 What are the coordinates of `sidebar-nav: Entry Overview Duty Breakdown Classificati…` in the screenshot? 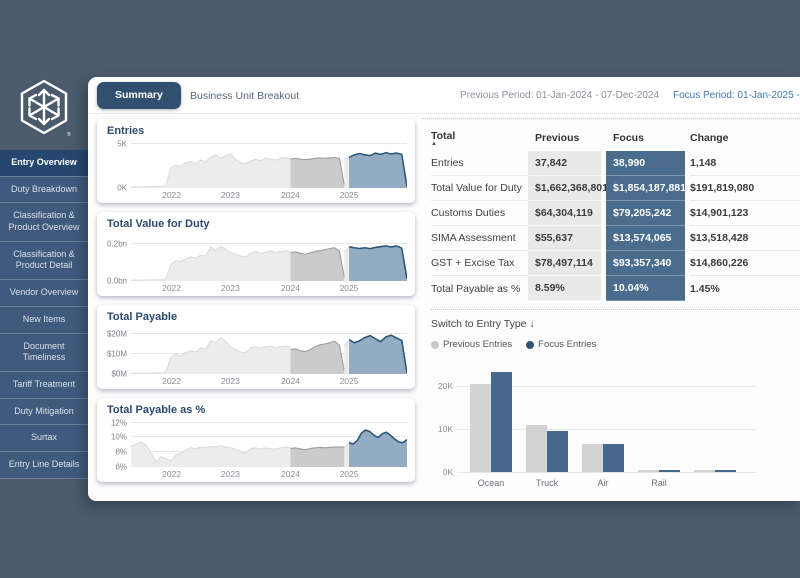 It's located at (44, 314).